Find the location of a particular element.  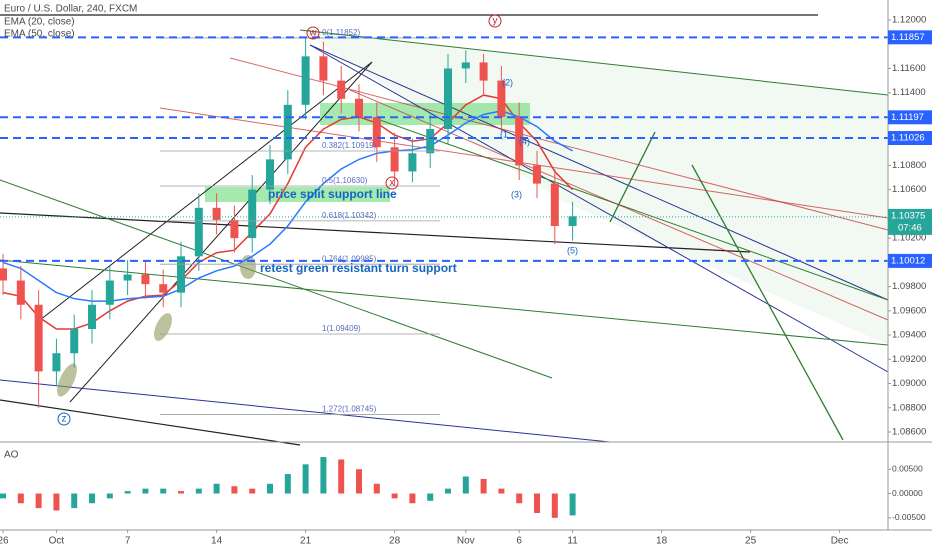

level-label: 1.10012 is located at coordinates (908, 260).